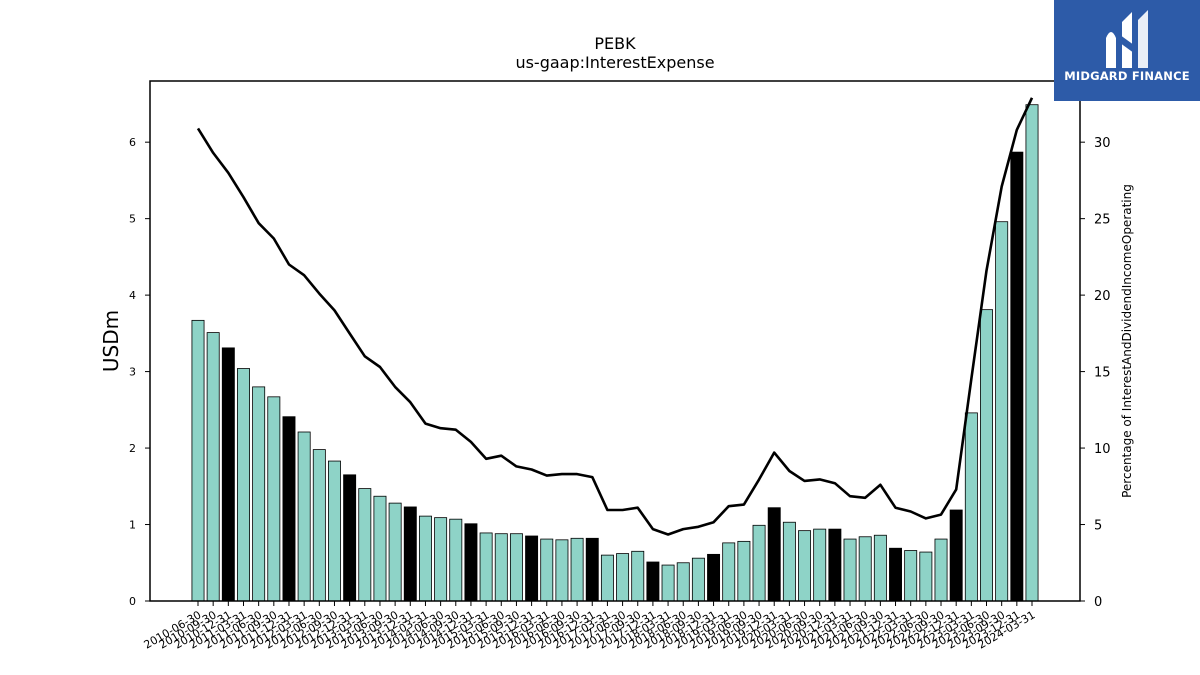 The width and height of the screenshot is (1200, 675). Describe the element at coordinates (1098, 526) in the screenshot. I see `y2-tick-label: 5` at that location.